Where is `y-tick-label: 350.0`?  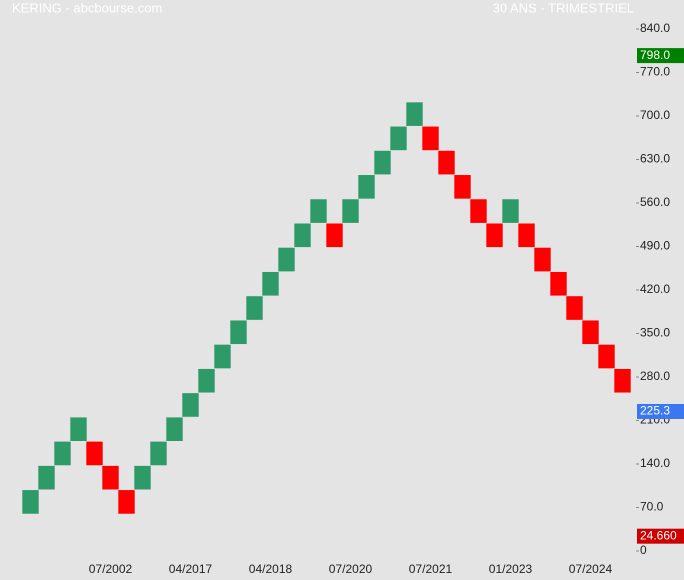 y-tick-label: 350.0 is located at coordinates (655, 333).